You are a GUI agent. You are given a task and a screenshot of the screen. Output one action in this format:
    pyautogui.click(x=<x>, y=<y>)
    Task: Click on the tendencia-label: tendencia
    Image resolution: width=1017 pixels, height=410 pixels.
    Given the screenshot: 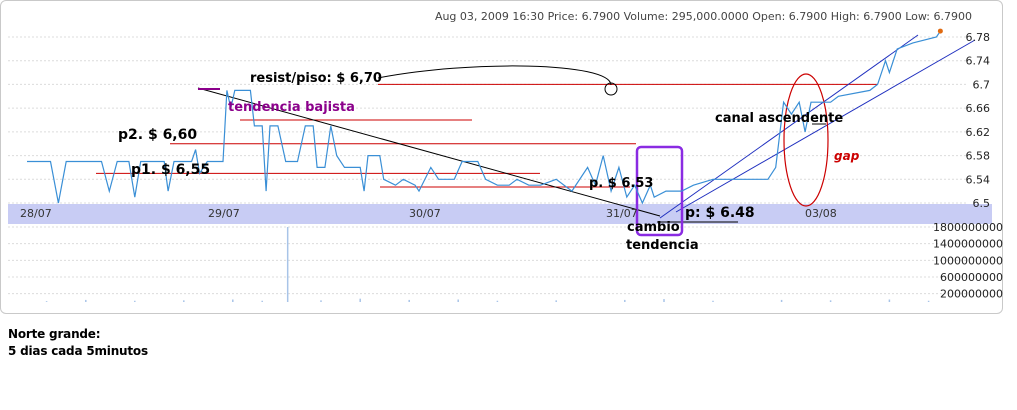 What is the action you would take?
    pyautogui.click(x=662, y=245)
    